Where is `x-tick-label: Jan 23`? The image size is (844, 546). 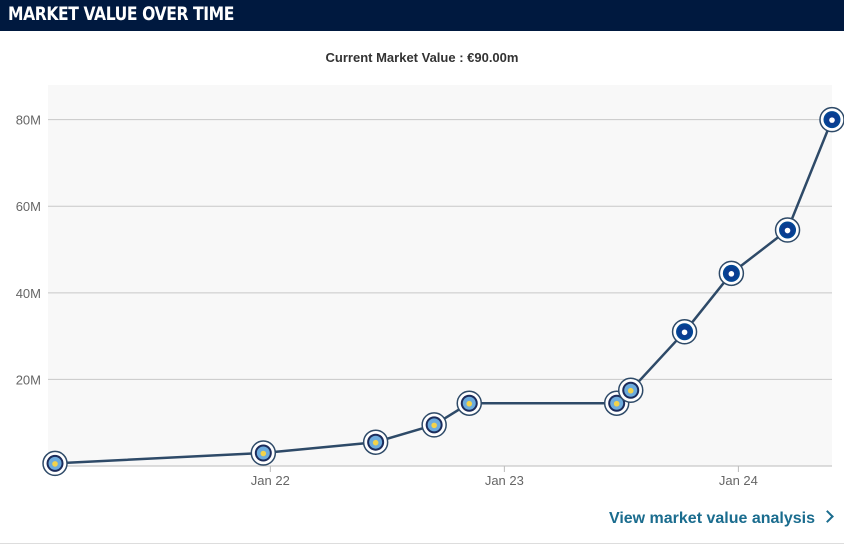
x-tick-label: Jan 23 is located at coordinates (504, 480).